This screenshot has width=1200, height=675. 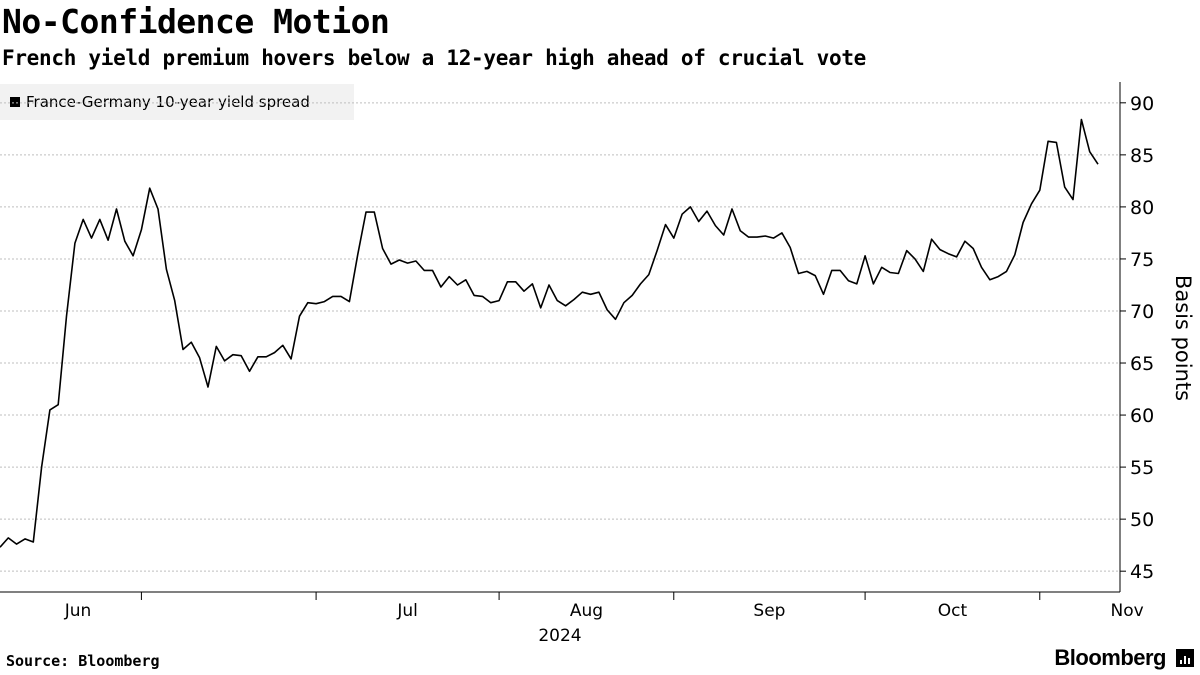 What do you see at coordinates (1142, 312) in the screenshot?
I see `y-tick-label: 70` at bounding box center [1142, 312].